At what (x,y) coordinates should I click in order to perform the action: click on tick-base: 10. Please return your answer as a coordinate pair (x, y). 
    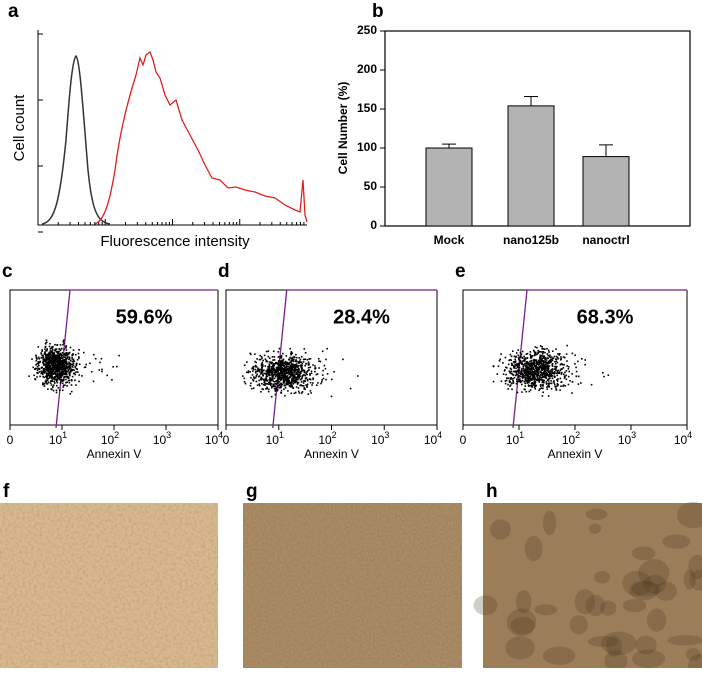
    Looking at the image, I should click on (625, 440).